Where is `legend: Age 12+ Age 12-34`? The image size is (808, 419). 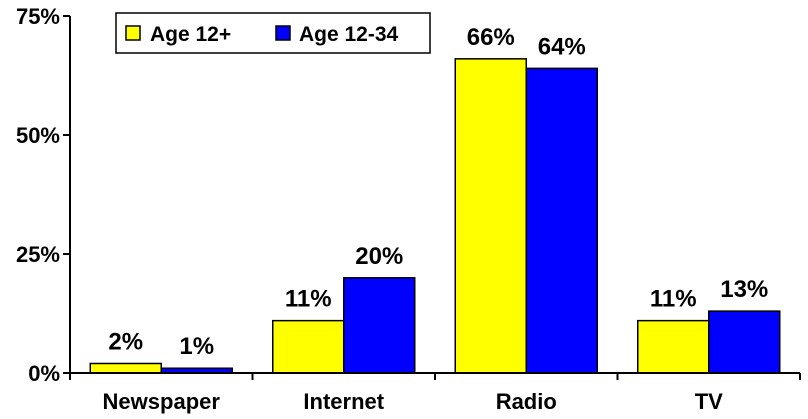 legend: Age 12+ Age 12-34 is located at coordinates (273, 33).